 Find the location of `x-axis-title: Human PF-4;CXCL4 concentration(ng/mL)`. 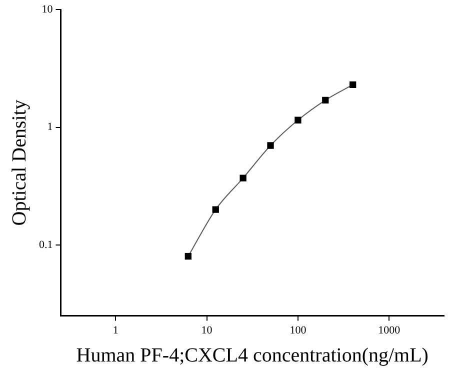

x-axis-title: Human PF-4;CXCL4 concentration(ng/mL) is located at coordinates (252, 355).